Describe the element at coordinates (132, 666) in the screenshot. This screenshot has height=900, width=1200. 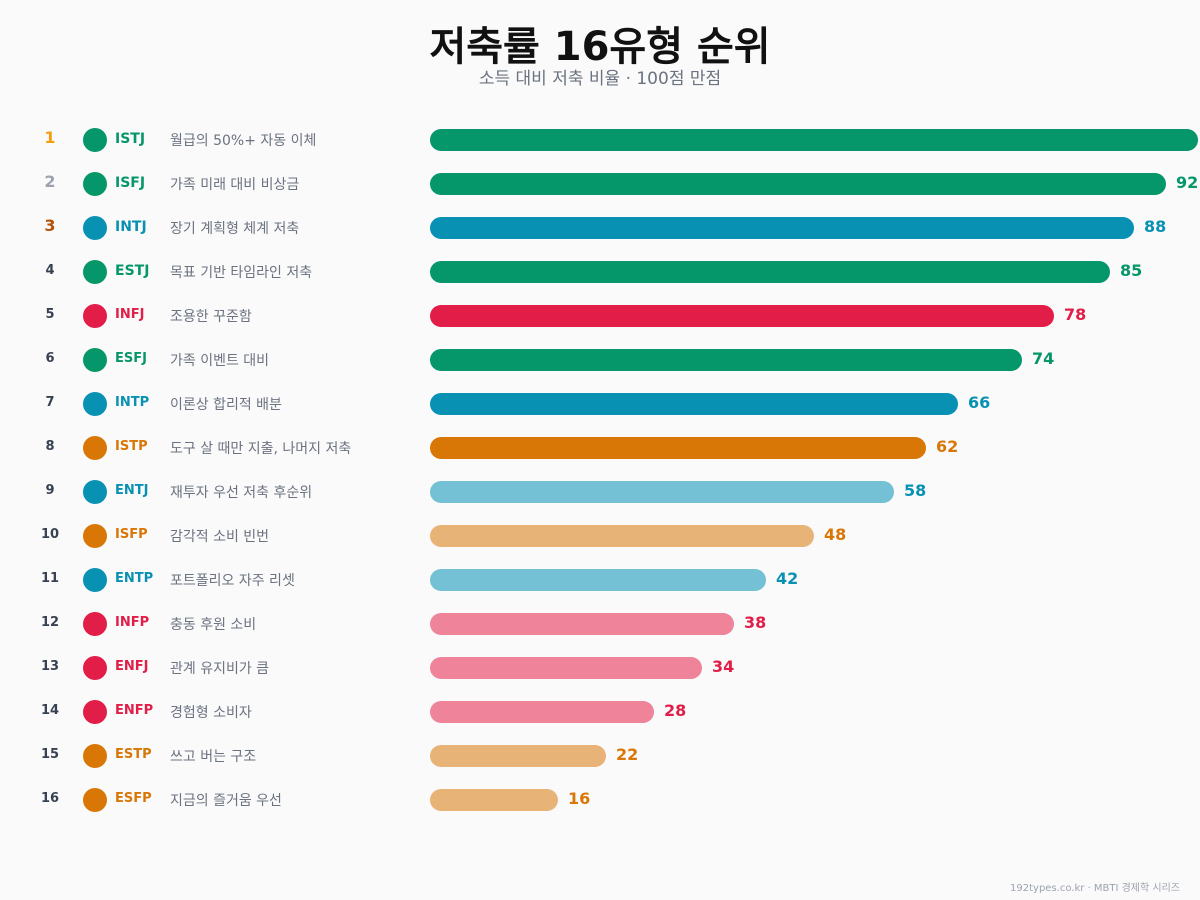
I see `mbti-type-label: ENFJ` at that location.